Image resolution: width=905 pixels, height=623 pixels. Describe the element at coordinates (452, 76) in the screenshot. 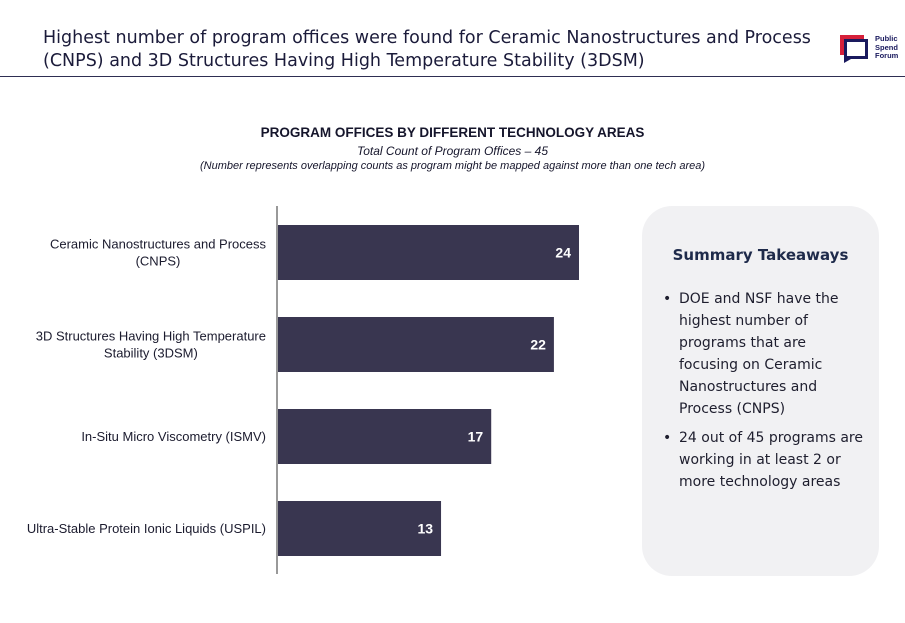

I see `title-divider` at that location.